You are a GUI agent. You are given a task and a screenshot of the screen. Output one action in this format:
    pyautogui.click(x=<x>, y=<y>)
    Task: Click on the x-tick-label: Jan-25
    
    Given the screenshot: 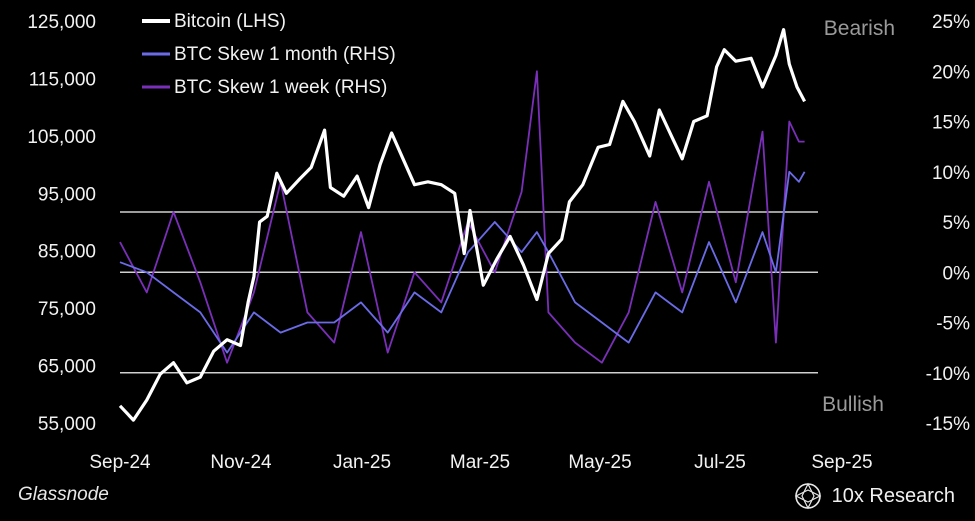 What is the action you would take?
    pyautogui.click(x=362, y=462)
    